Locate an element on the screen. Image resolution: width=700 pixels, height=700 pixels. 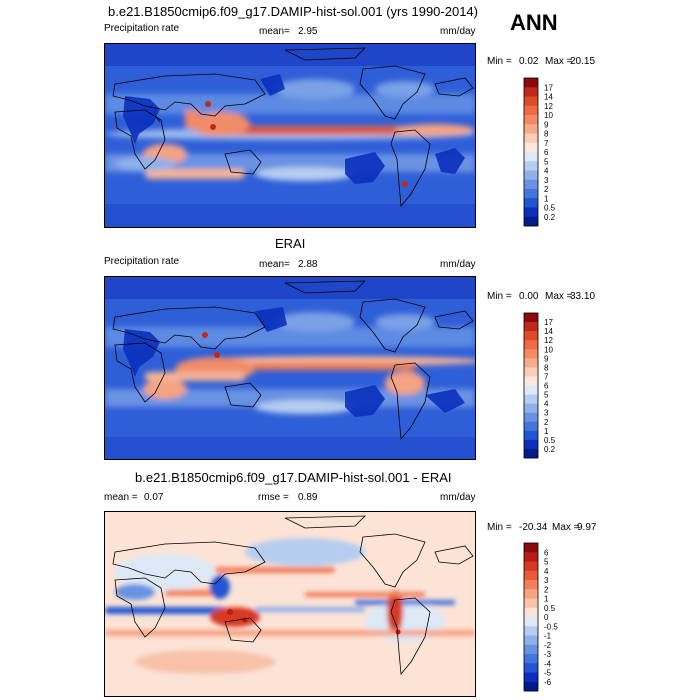
panel3-map-svg is located at coordinates (290, 604).